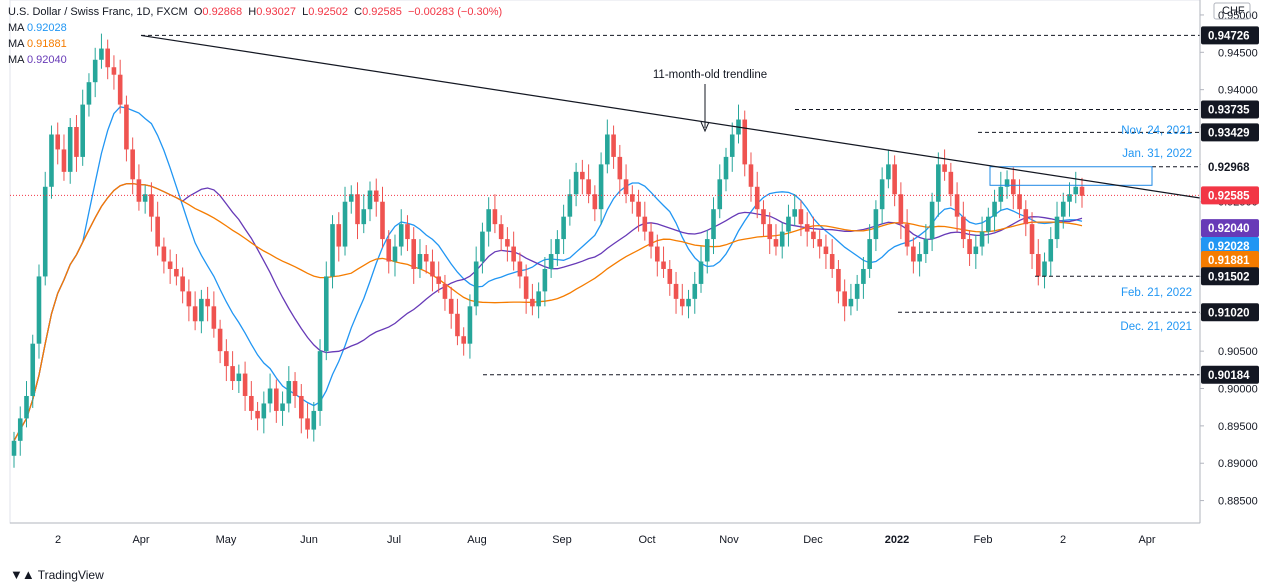  What do you see at coordinates (1157, 154) in the screenshot?
I see `annotation-label: Jan. 31, 2022` at bounding box center [1157, 154].